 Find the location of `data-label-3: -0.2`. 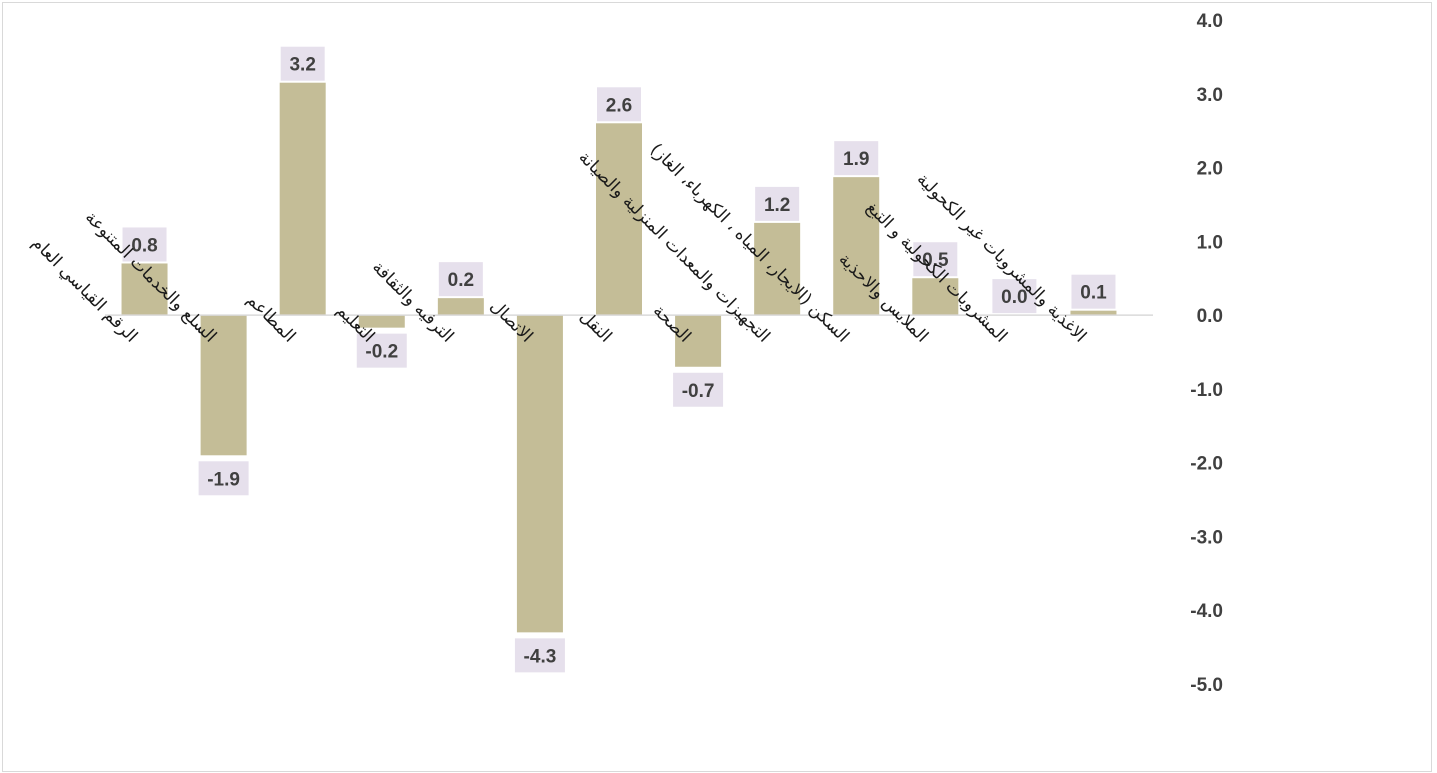

data-label-3: -0.2 is located at coordinates (381, 350).